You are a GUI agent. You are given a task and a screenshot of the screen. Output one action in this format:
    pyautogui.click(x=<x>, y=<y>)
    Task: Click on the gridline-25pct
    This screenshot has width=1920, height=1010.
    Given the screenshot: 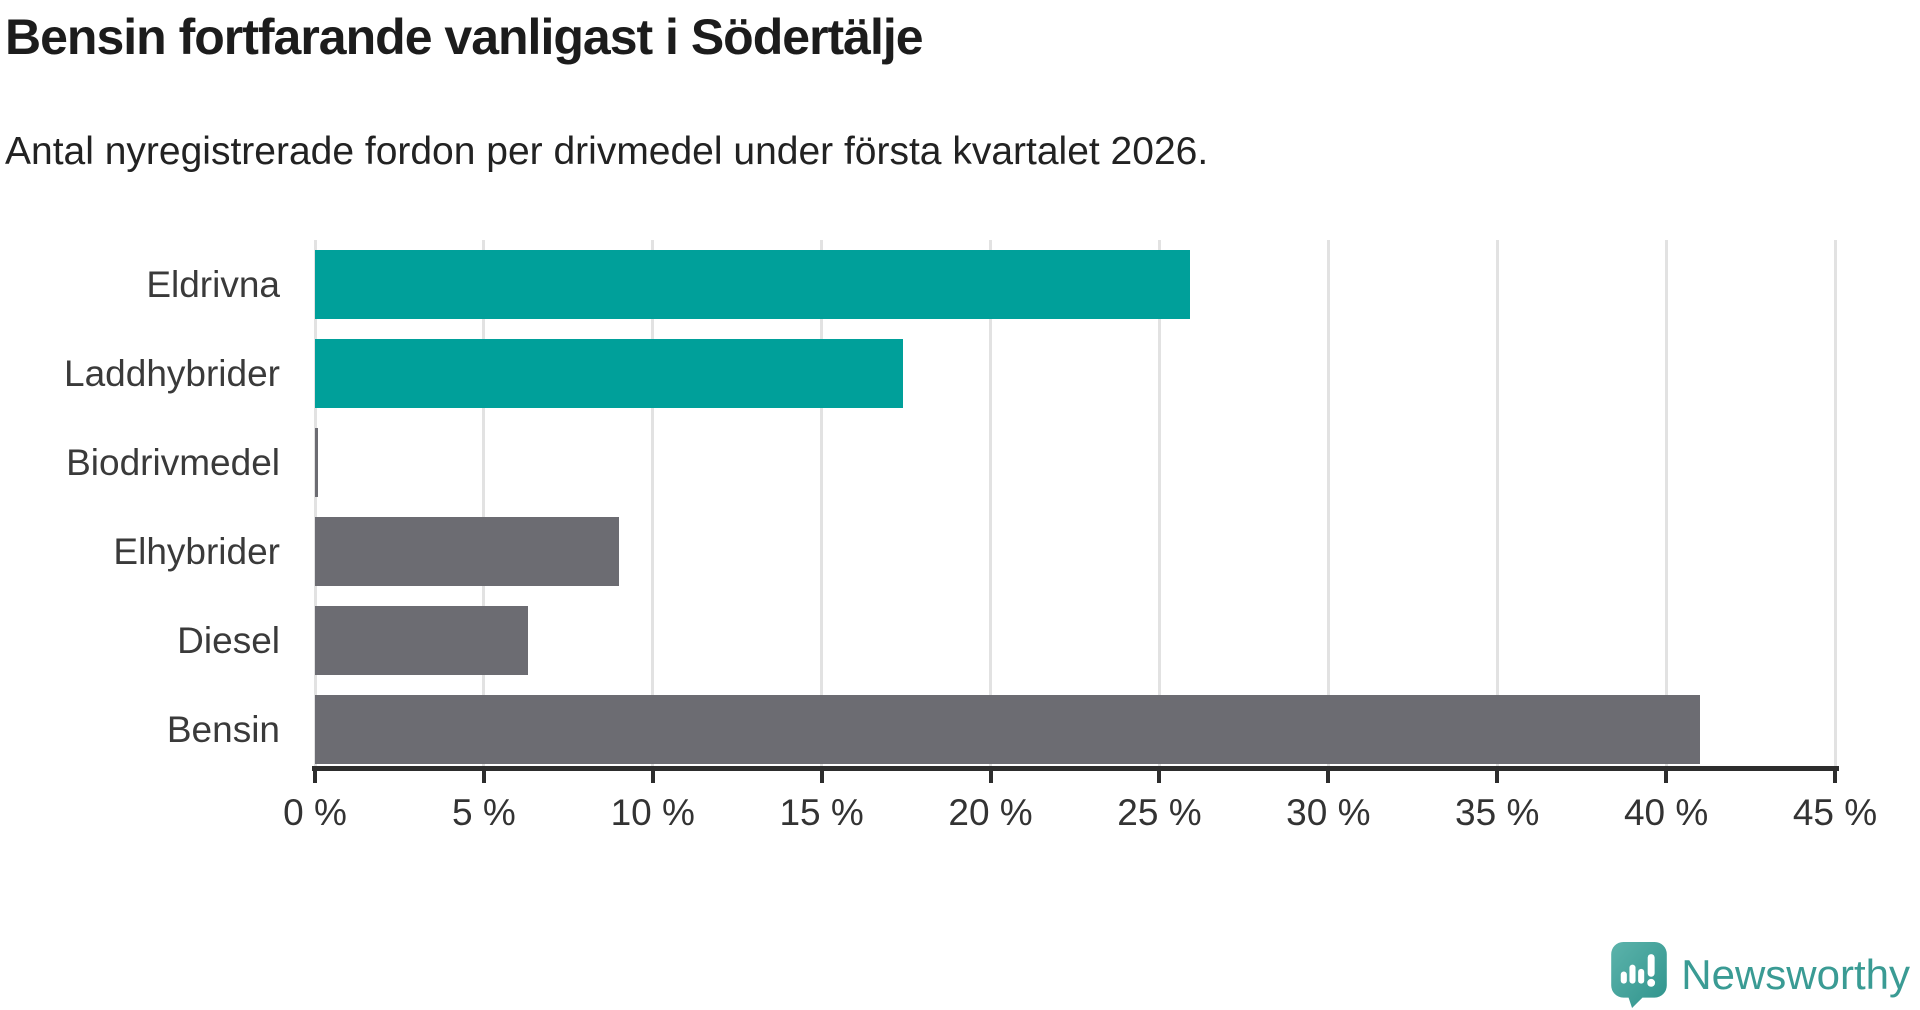 What is the action you would take?
    pyautogui.click(x=1159, y=503)
    